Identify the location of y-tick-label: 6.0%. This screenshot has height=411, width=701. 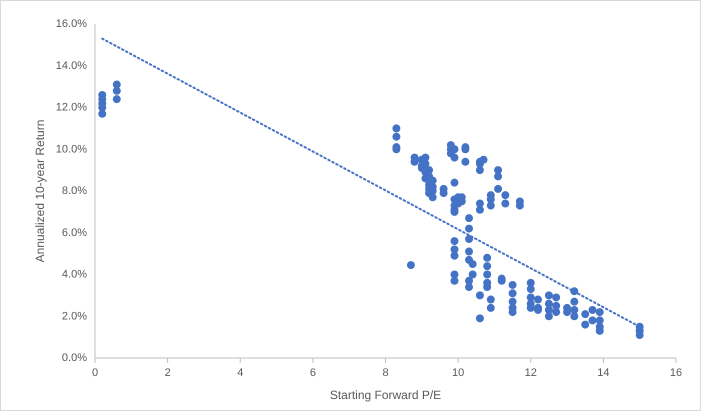
(75, 232).